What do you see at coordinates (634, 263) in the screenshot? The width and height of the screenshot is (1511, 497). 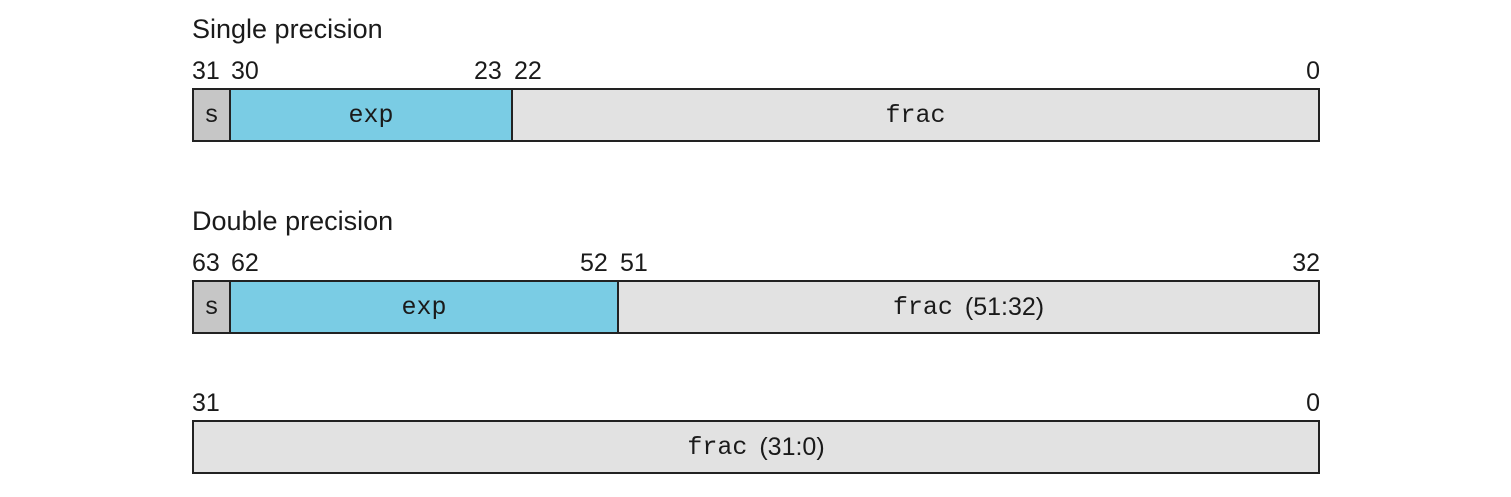 I see `bit-label-51: 51` at bounding box center [634, 263].